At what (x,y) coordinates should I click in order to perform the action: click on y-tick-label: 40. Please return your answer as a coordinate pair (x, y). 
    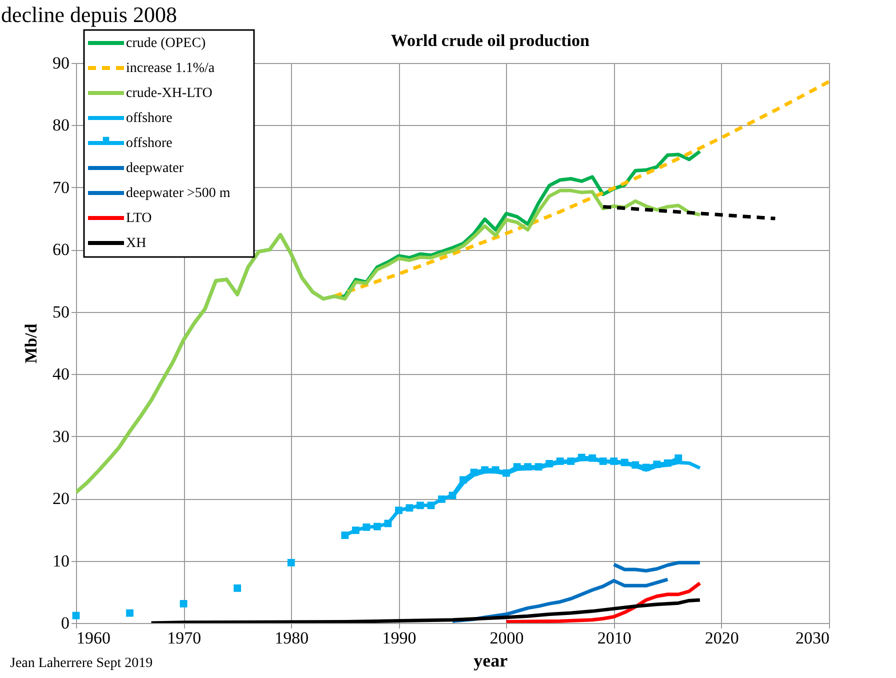
    Looking at the image, I should click on (61, 374).